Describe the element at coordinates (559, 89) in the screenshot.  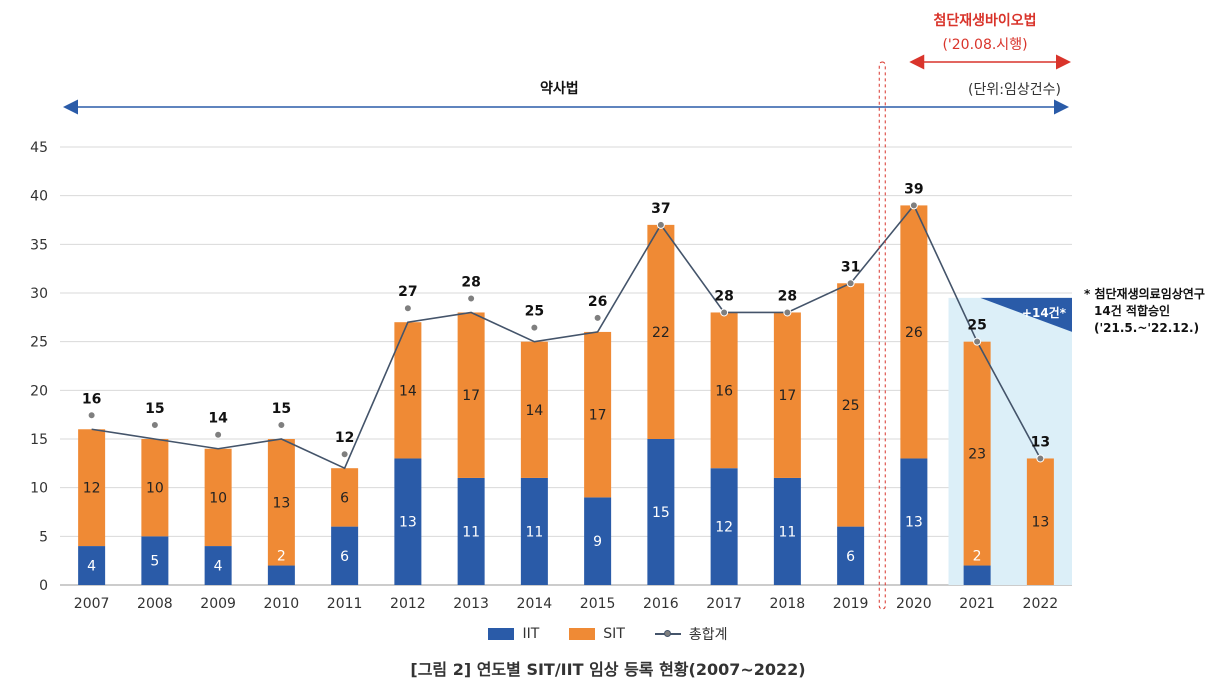
I see `era1-label: 약사법` at that location.